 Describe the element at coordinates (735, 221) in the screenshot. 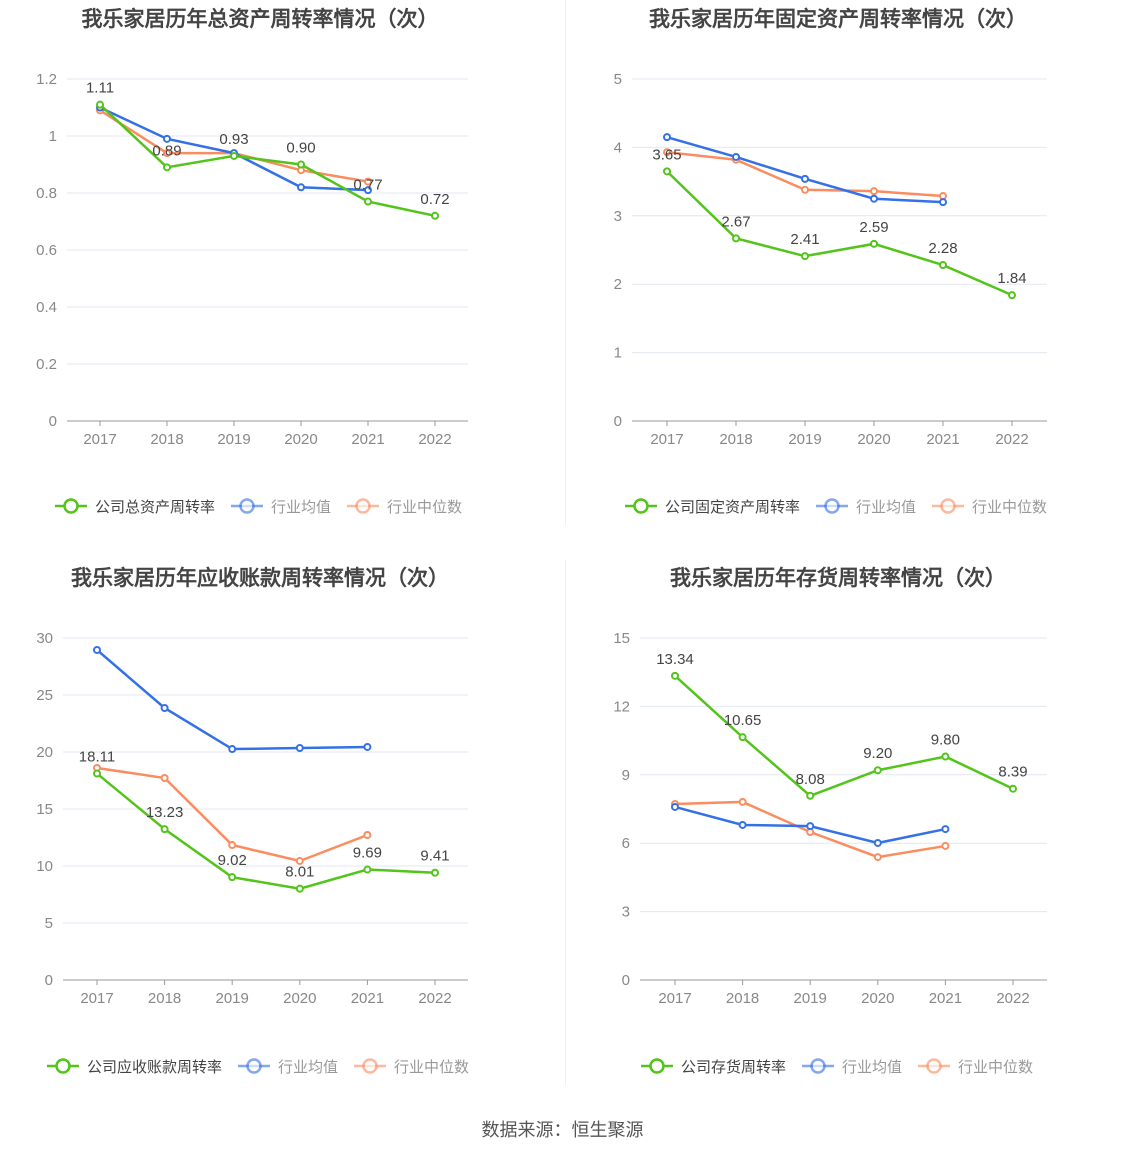

I see `data-label: 2.67` at that location.